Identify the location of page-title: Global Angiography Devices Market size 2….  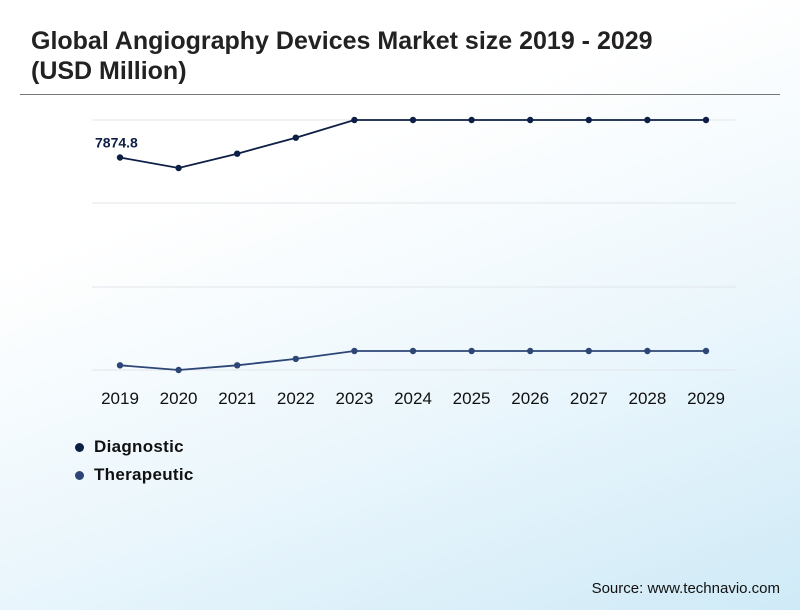
(342, 56).